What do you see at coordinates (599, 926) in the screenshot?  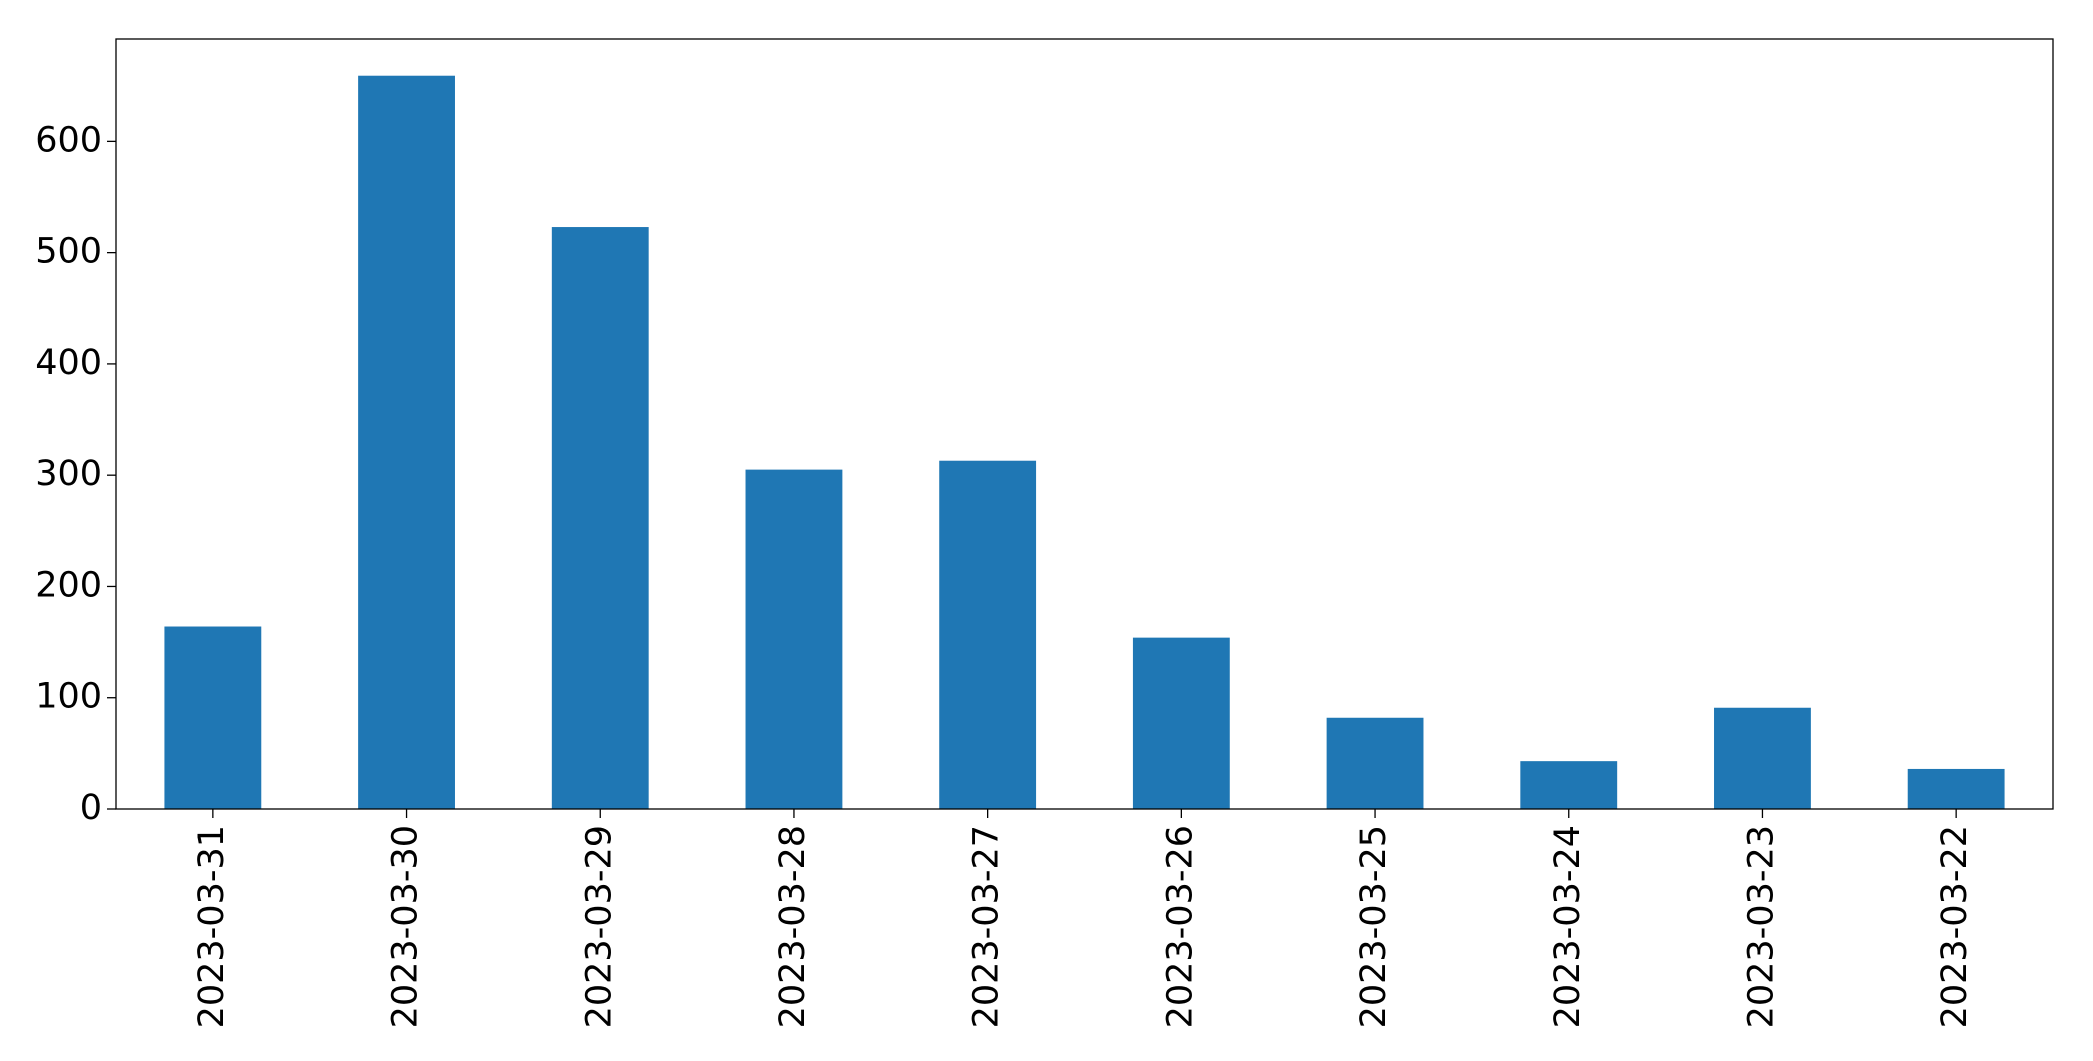 I see `x-tick-label: 2023-03-29` at bounding box center [599, 926].